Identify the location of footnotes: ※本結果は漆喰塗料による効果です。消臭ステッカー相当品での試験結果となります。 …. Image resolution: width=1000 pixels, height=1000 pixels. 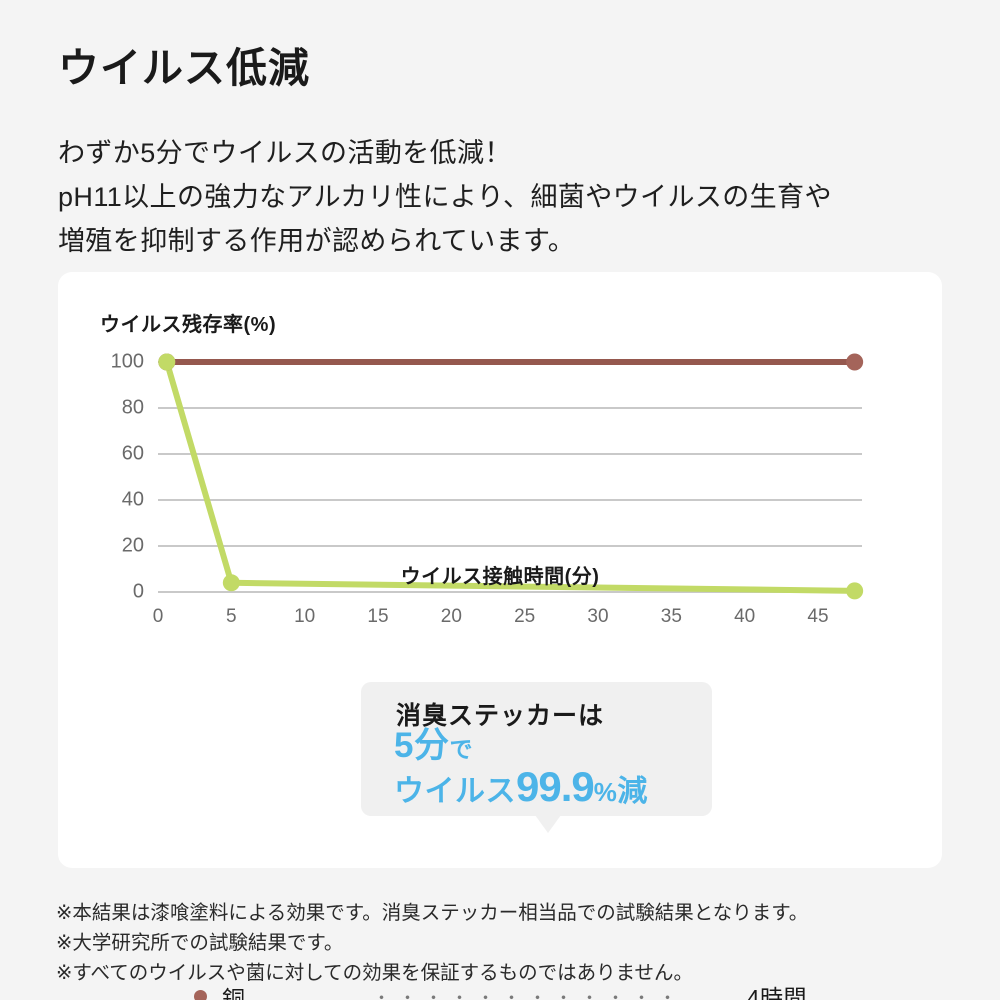
(432, 943).